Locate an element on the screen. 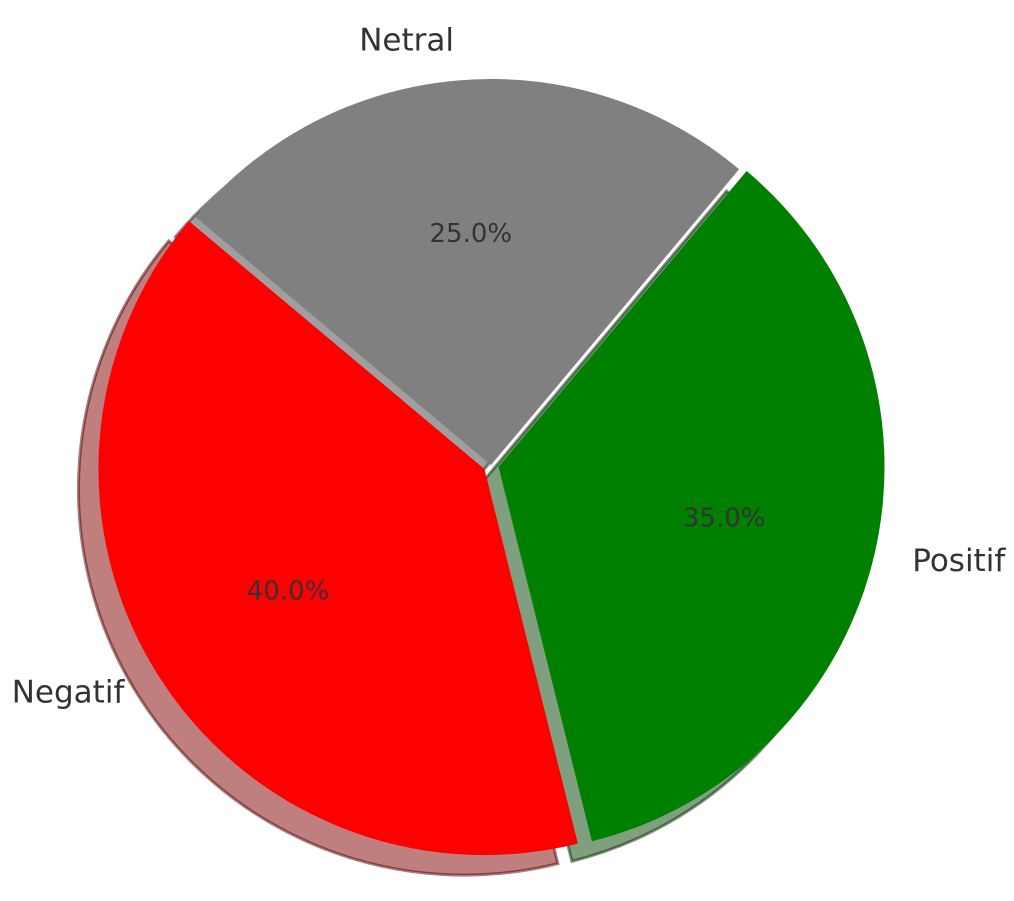  slice-label-netral: Netral is located at coordinates (406, 41).